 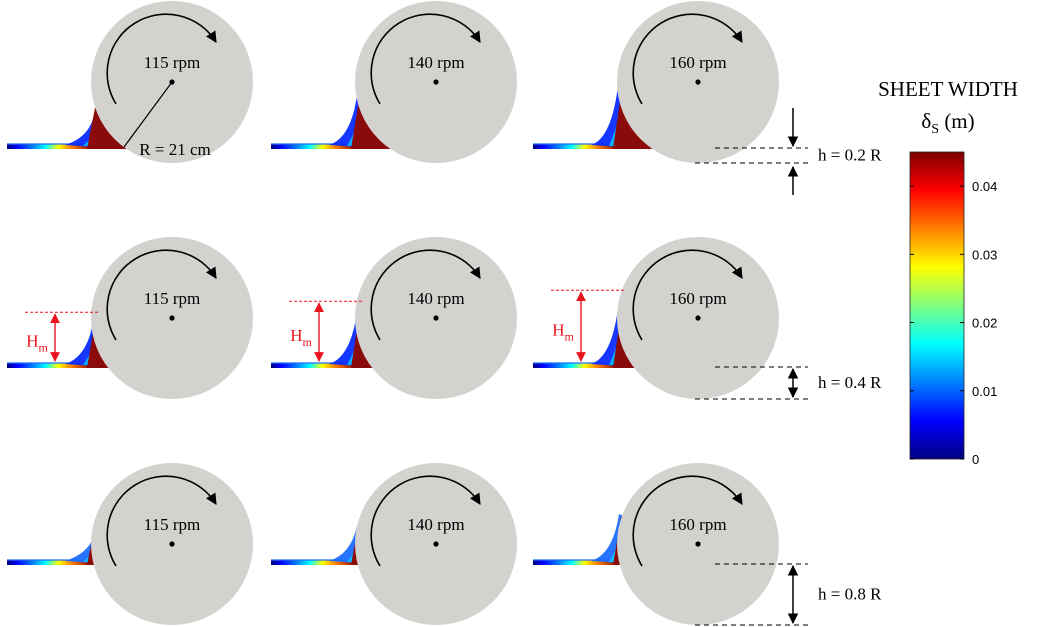 What do you see at coordinates (850, 382) in the screenshot?
I see `h-label: h = 0.4 R` at bounding box center [850, 382].